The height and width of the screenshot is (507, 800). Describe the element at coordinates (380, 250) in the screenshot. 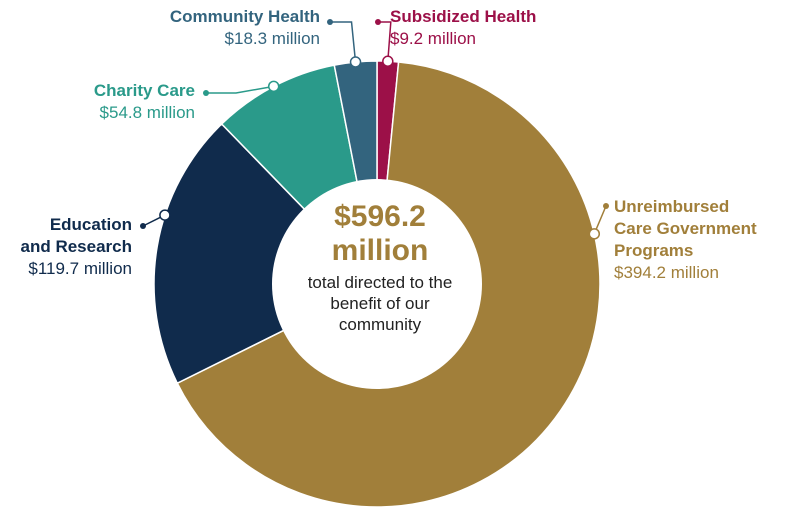

I see `center-total-line-2: million` at that location.